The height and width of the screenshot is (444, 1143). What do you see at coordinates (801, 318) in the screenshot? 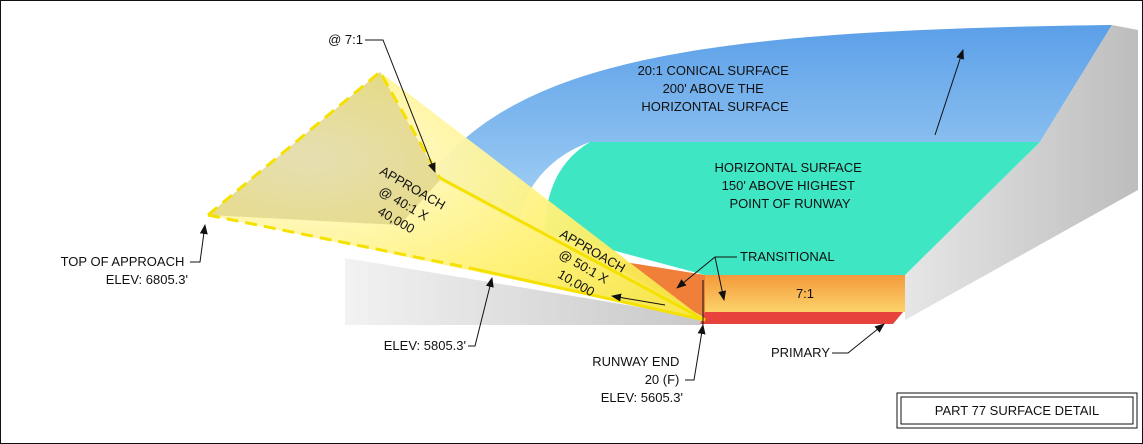
I see `primary-surface` at bounding box center [801, 318].